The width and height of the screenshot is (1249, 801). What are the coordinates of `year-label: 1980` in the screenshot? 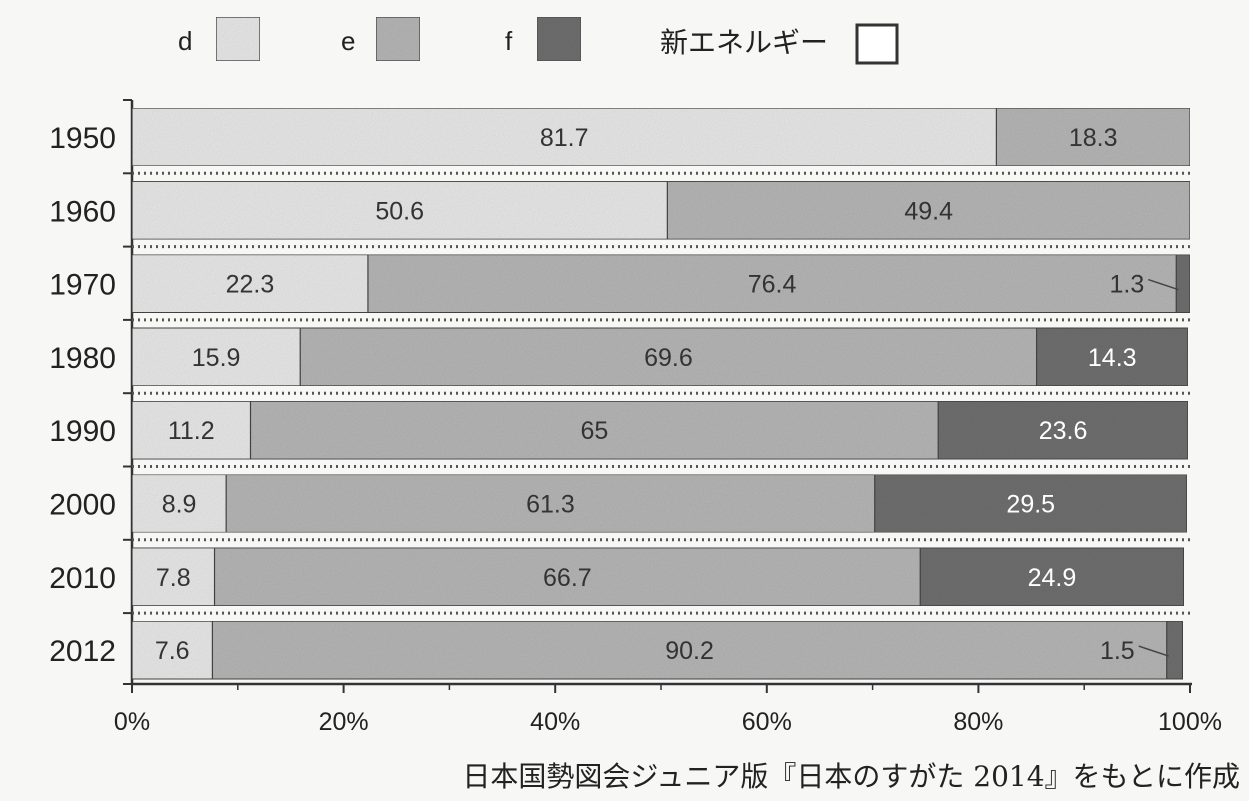 It's located at (82, 358).